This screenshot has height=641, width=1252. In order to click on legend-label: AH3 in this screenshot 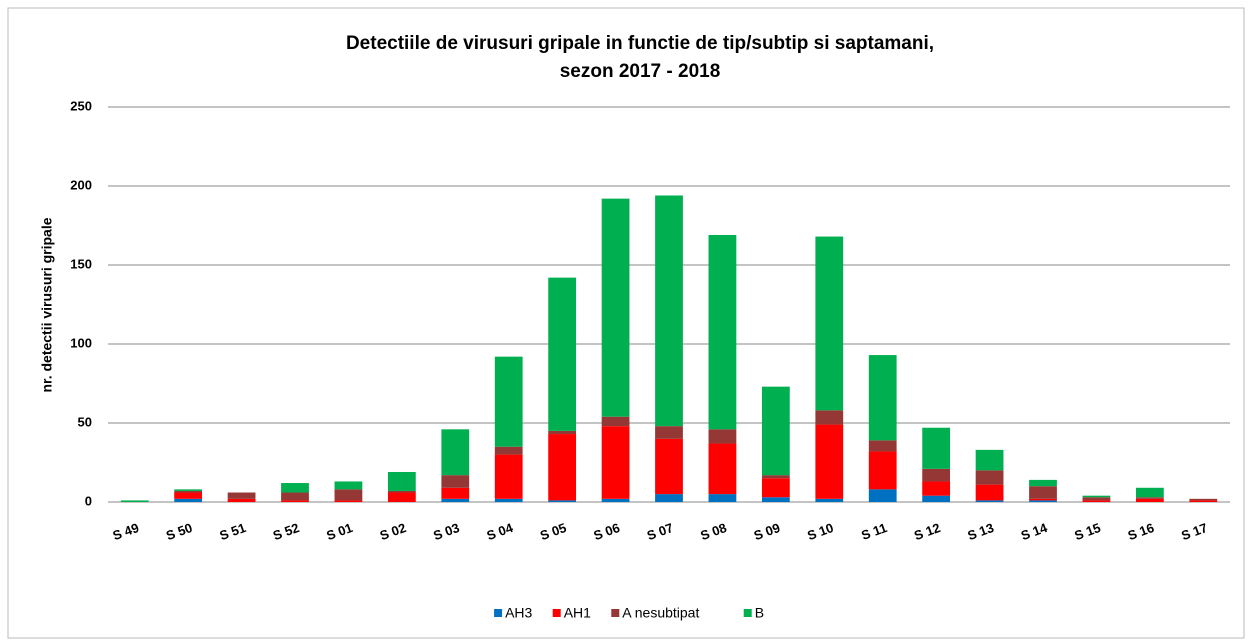, I will do `click(518, 613)`.